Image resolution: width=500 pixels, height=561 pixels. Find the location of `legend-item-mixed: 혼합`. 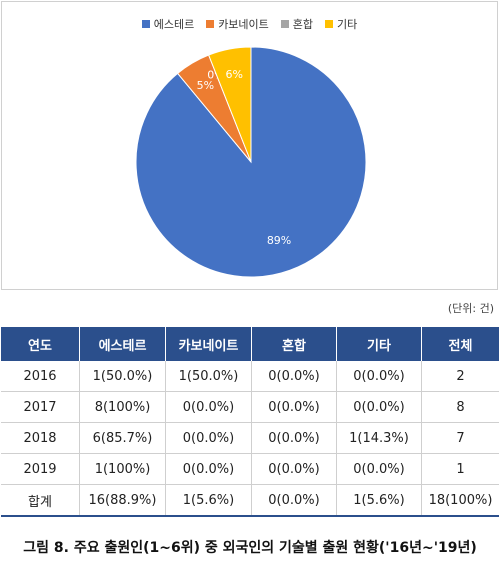

legend-item-mixed: 혼합 is located at coordinates (297, 24).